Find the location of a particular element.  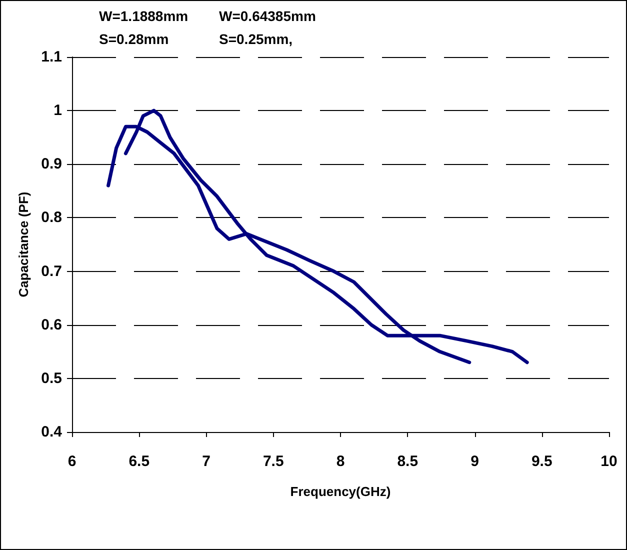

x-tick-label: 7 is located at coordinates (206, 461).